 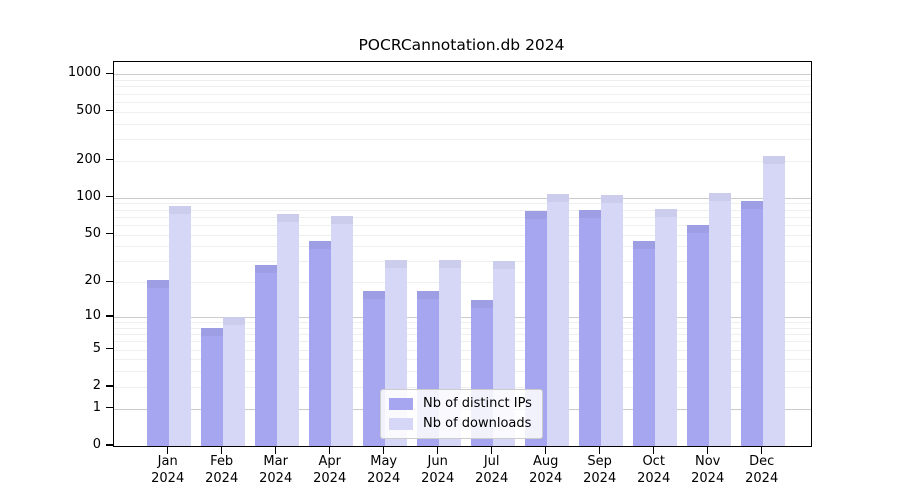 What do you see at coordinates (88, 159) in the screenshot?
I see `y-tick-label-200: 200` at bounding box center [88, 159].